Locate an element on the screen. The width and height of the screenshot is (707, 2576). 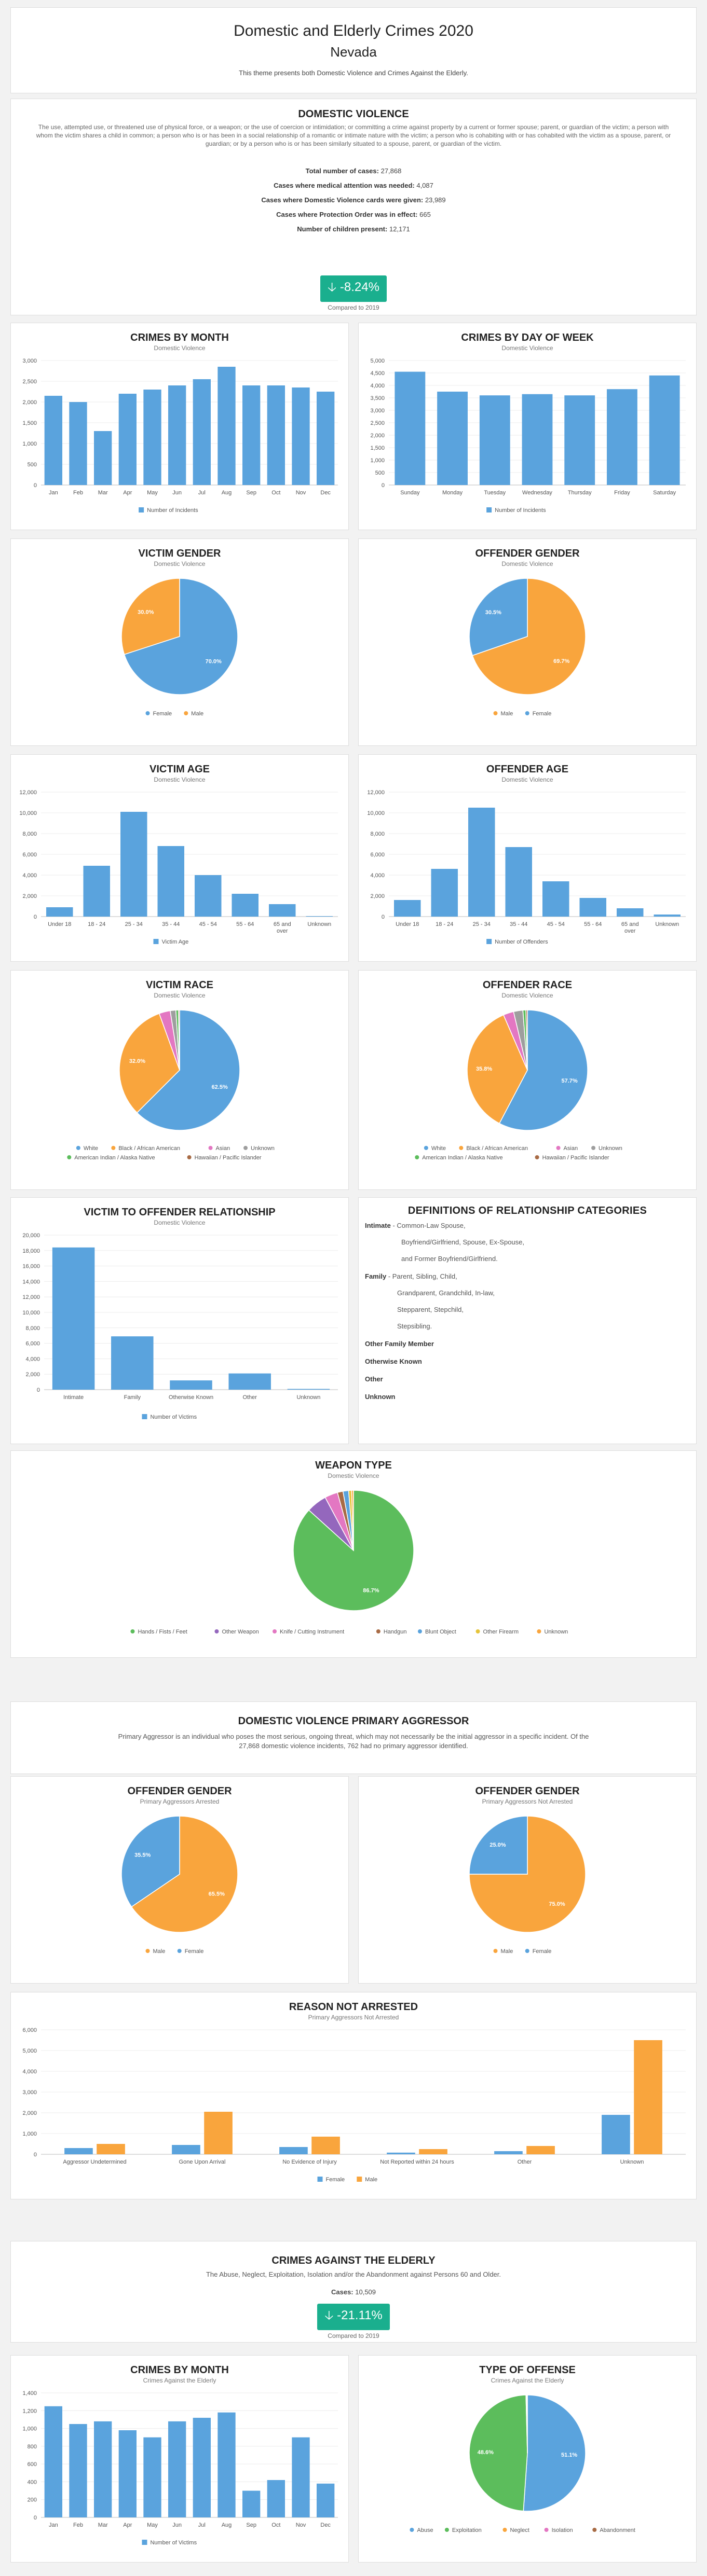
bar-sep is located at coordinates (251, 435).